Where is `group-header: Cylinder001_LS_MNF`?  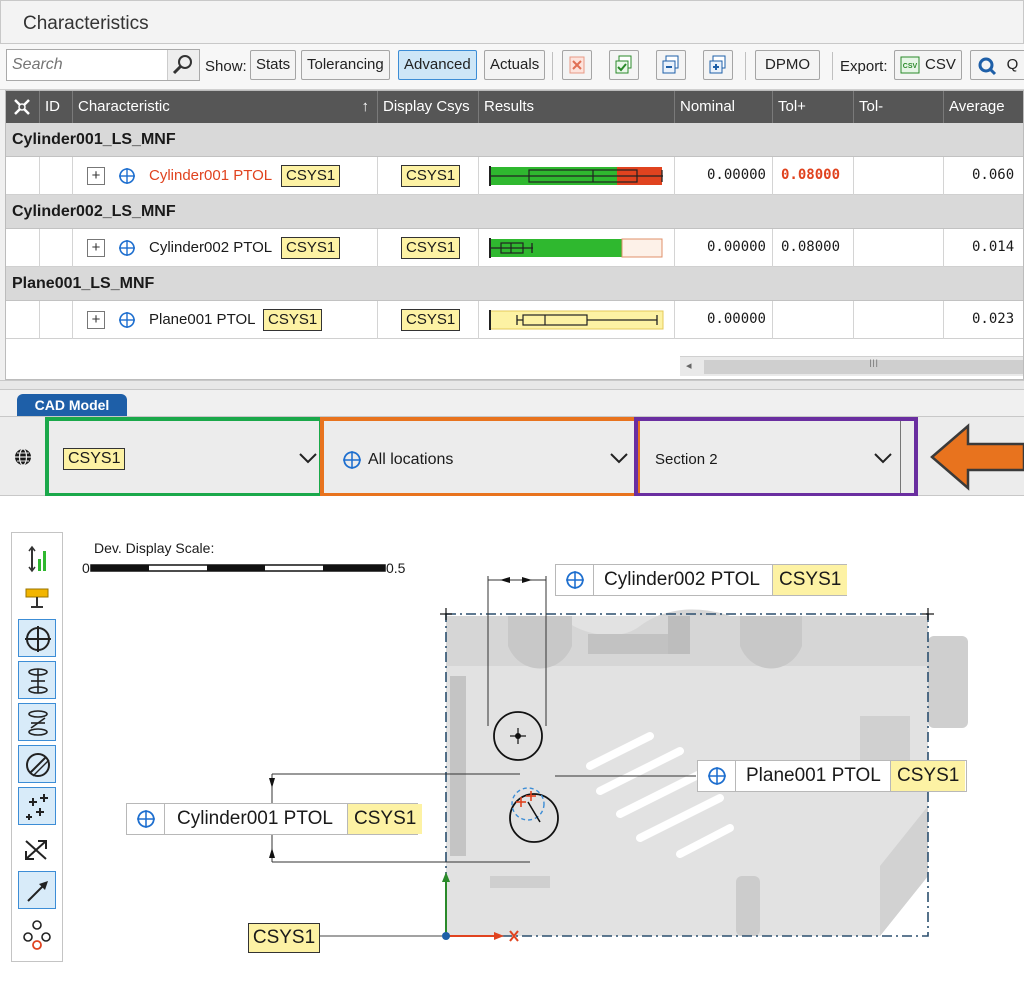 group-header: Cylinder001_LS_MNF is located at coordinates (514, 140).